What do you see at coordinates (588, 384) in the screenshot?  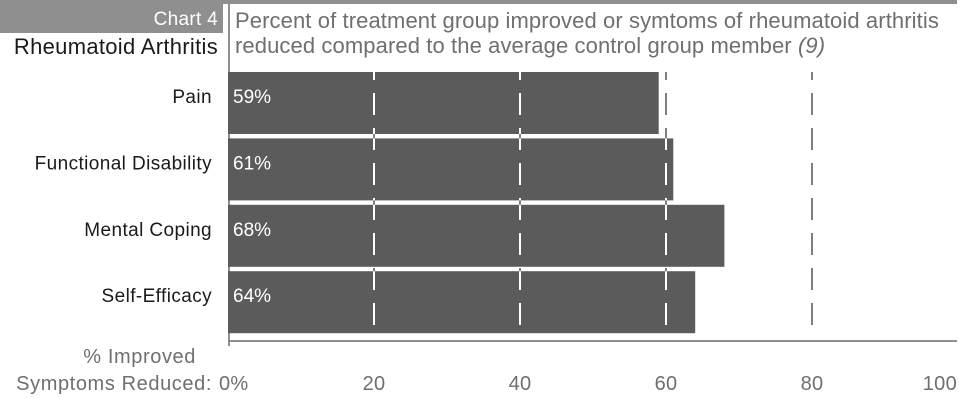 I see `x-tick-labels: 0% 20 40 60 80 100` at bounding box center [588, 384].